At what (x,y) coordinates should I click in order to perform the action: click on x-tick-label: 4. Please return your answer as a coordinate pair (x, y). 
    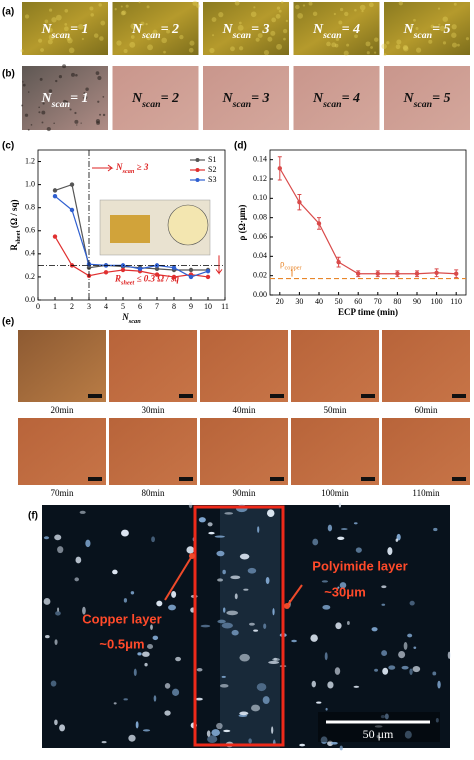
    Looking at the image, I should click on (106, 306).